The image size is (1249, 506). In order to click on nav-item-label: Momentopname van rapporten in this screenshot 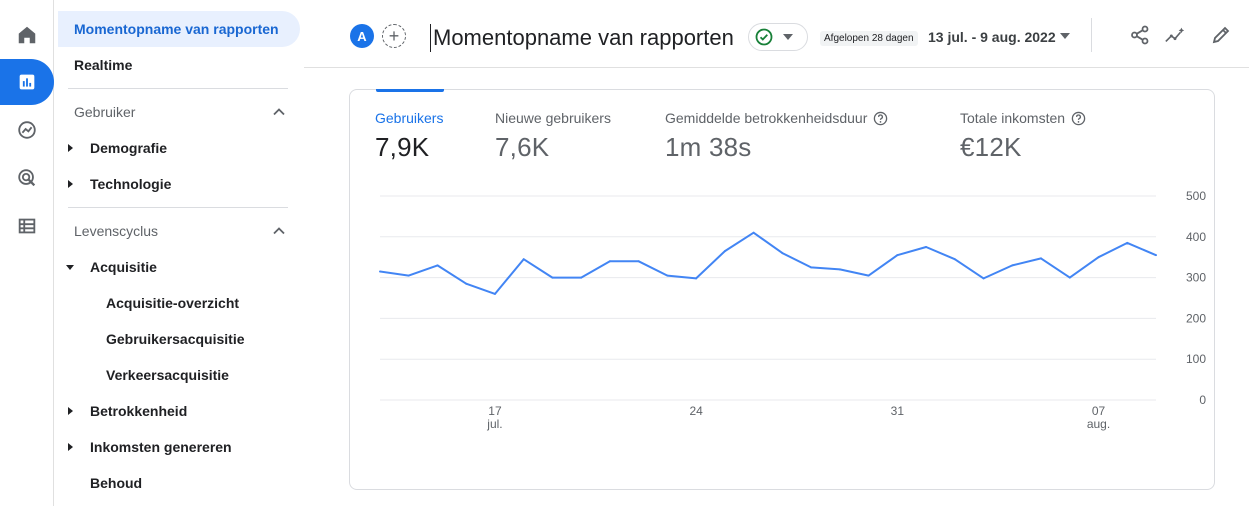, I will do `click(176, 29)`.